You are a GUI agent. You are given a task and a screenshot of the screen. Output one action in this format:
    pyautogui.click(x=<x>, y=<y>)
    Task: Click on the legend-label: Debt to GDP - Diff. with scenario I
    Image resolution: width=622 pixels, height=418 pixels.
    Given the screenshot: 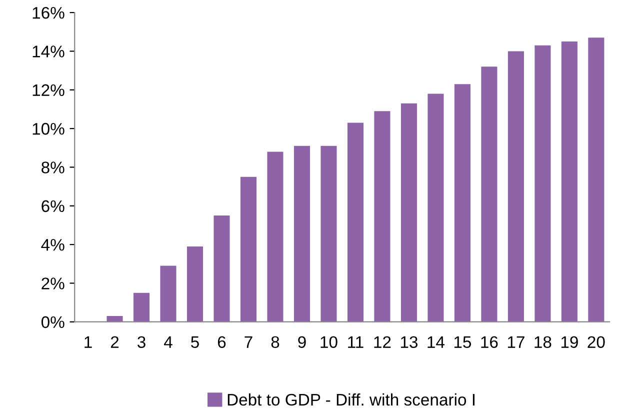 What is the action you would take?
    pyautogui.click(x=351, y=399)
    